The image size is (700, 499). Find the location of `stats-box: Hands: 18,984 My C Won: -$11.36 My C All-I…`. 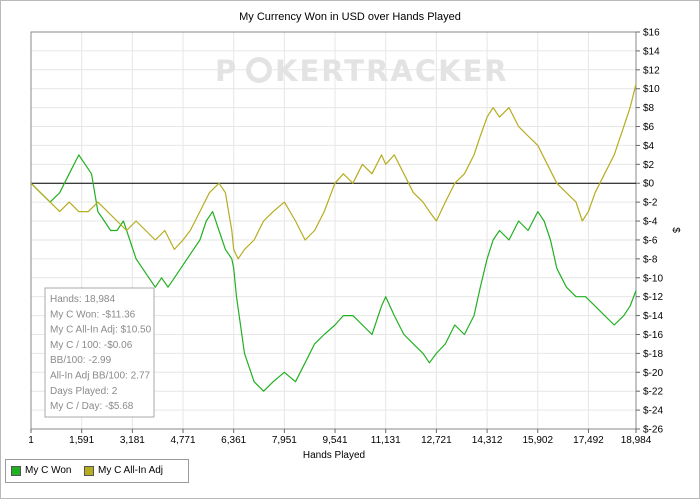

stats-box: Hands: 18,984 My C Won: -$11.36 My C All-I… is located at coordinates (99, 352).